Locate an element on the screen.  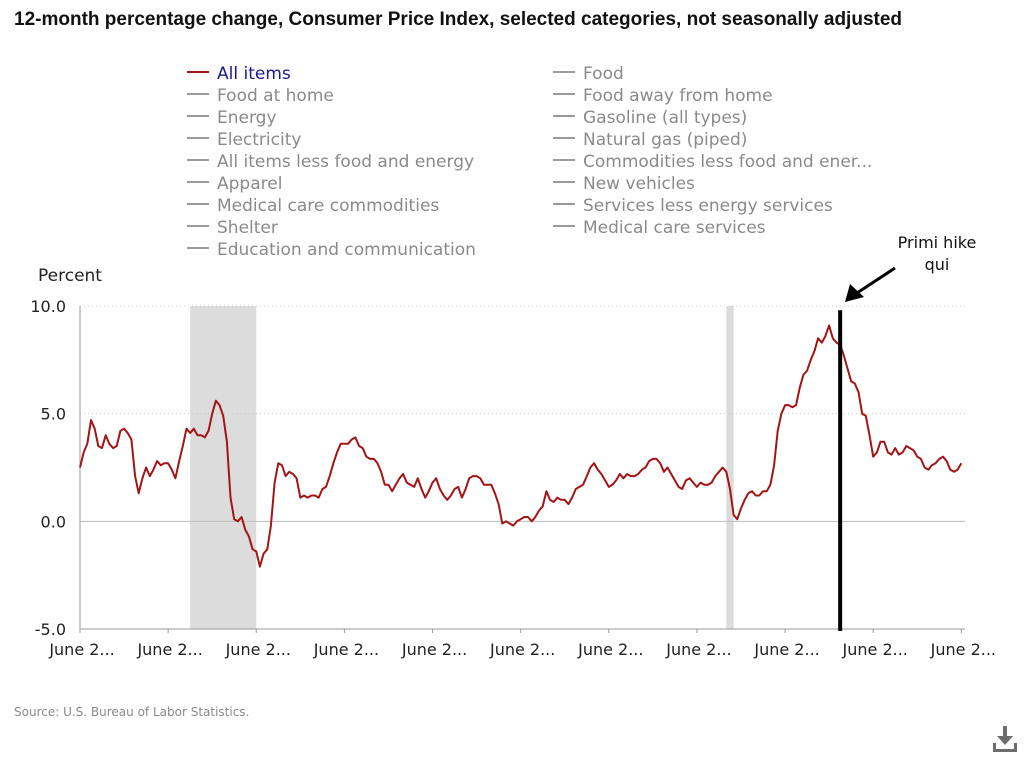
legend-label: Medical care services is located at coordinates (674, 228).